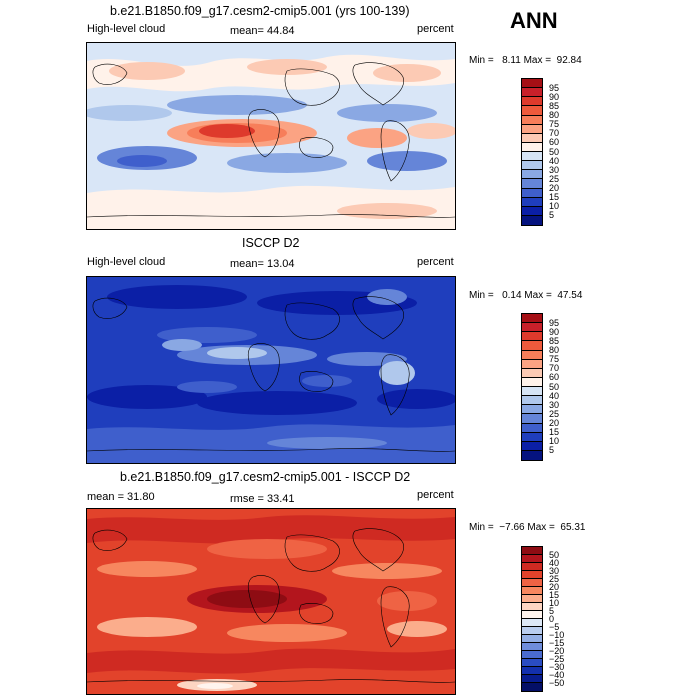 Image resolution: width=700 pixels, height=700 pixels. Describe the element at coordinates (271, 136) in the screenshot. I see `panel1-map` at that location.